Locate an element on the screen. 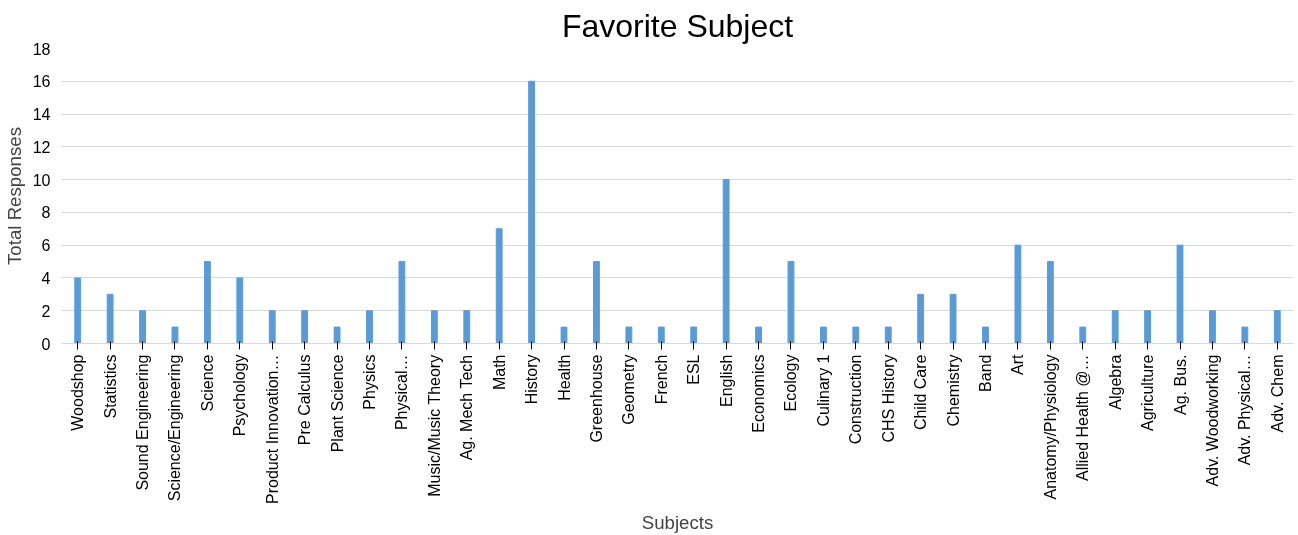 This screenshot has width=1298, height=535. x-tick-label: Geometry is located at coordinates (629, 389).